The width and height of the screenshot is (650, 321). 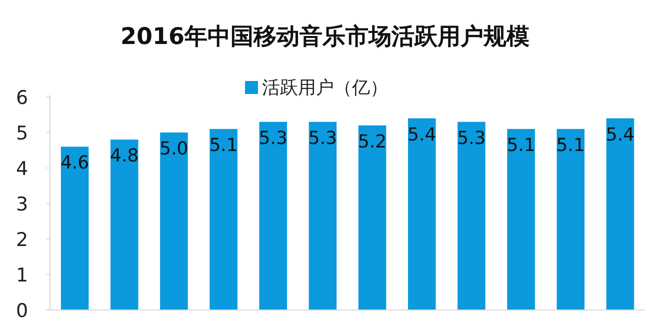 I want to click on y-tick-label: 3, so click(x=22, y=205).